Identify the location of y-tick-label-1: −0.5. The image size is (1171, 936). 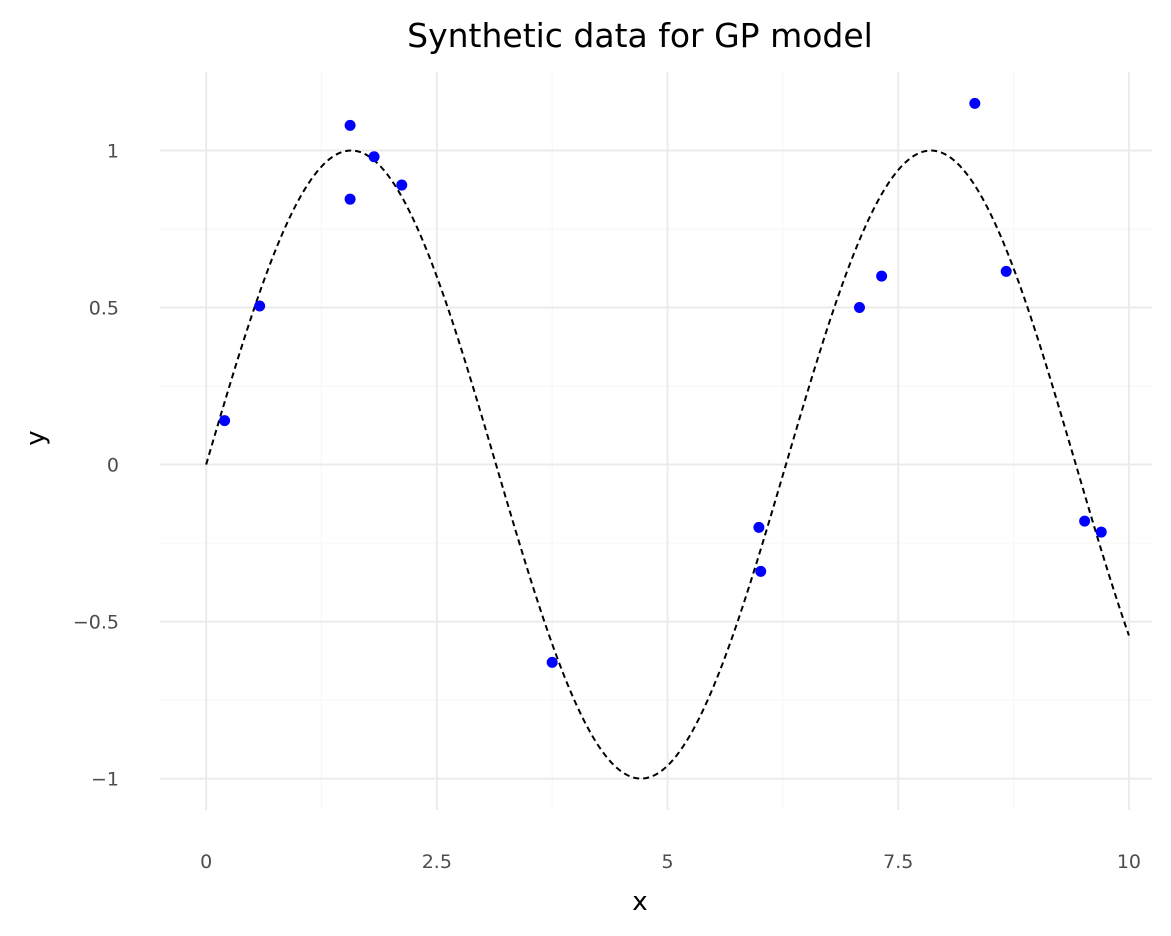
(96, 623).